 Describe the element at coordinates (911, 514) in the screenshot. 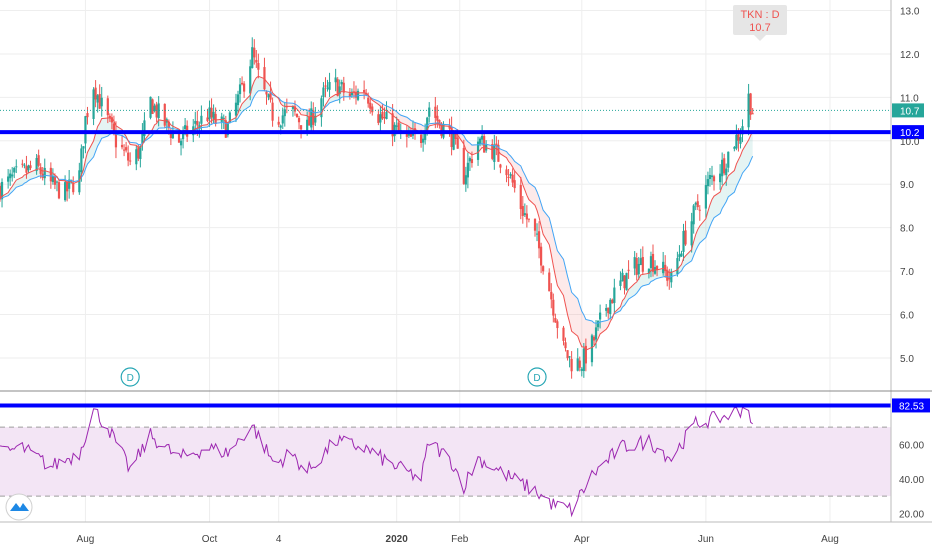

I see `rsi-tick-label: 20.00` at that location.